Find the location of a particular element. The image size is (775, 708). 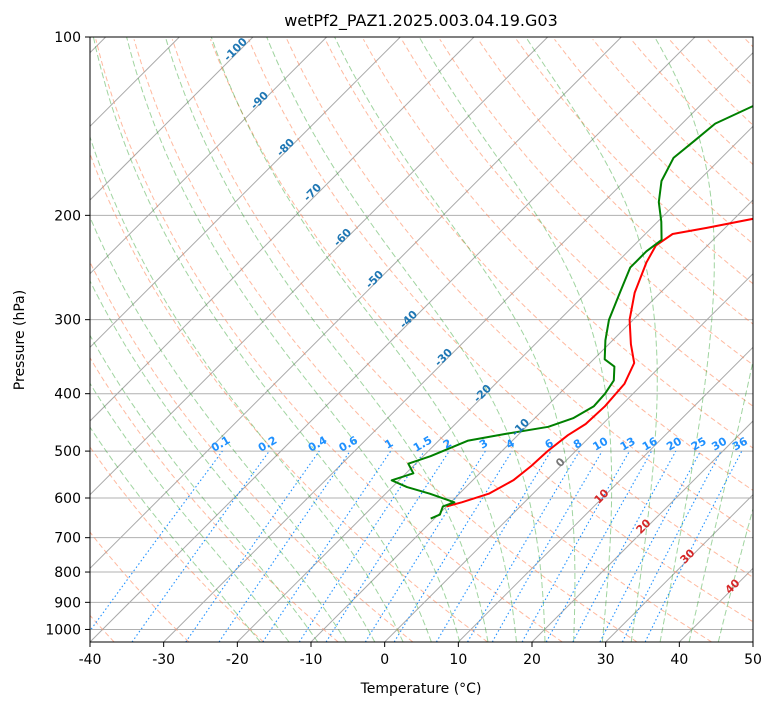

x-tick-label: -20 is located at coordinates (237, 660).